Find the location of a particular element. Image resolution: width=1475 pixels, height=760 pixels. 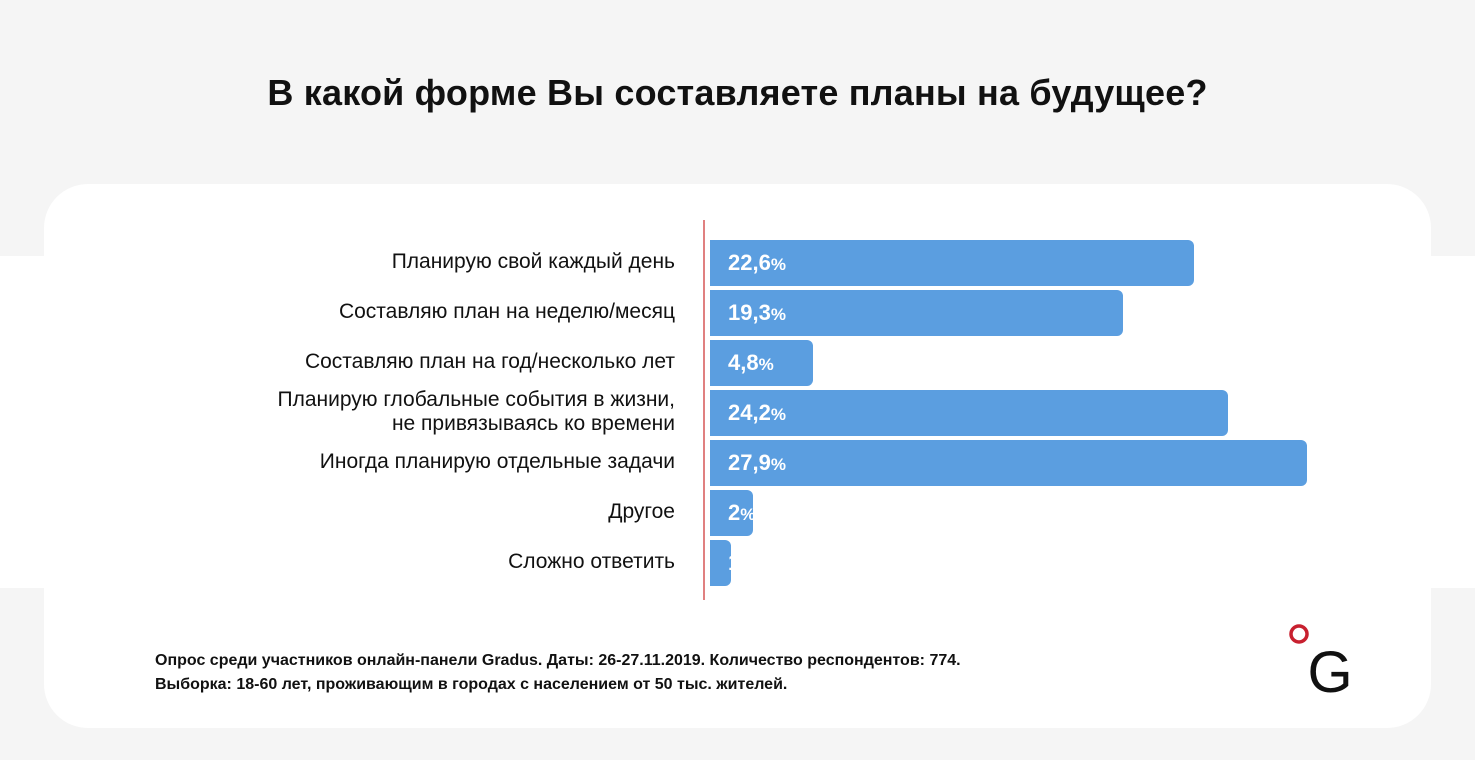

bar: 19,3% is located at coordinates (916, 313).